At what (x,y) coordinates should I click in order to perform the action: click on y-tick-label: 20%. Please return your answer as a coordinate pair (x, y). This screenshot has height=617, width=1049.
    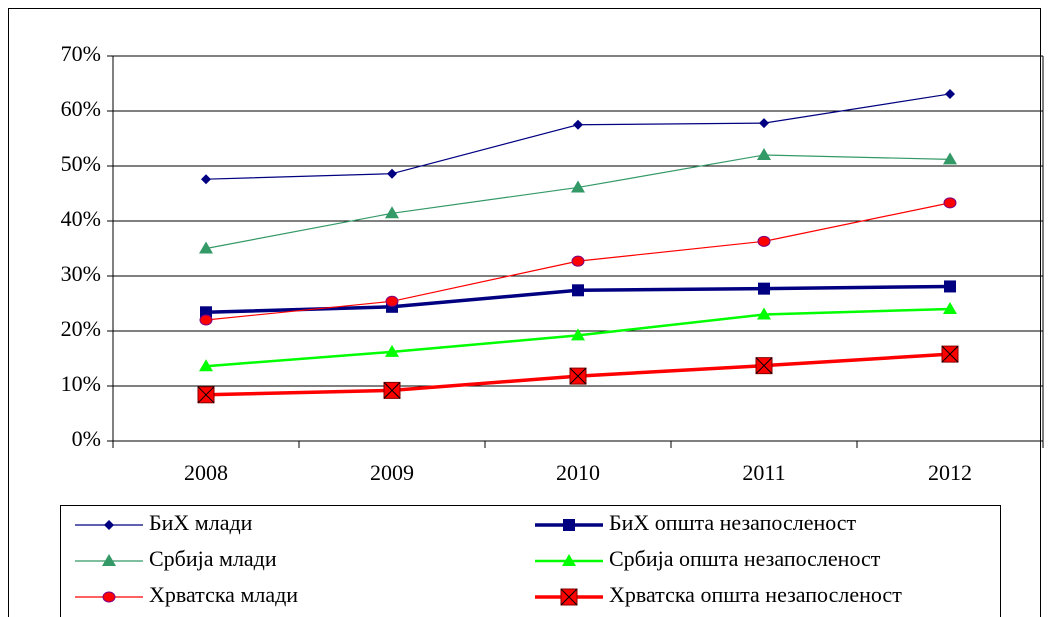
    Looking at the image, I should click on (81, 328).